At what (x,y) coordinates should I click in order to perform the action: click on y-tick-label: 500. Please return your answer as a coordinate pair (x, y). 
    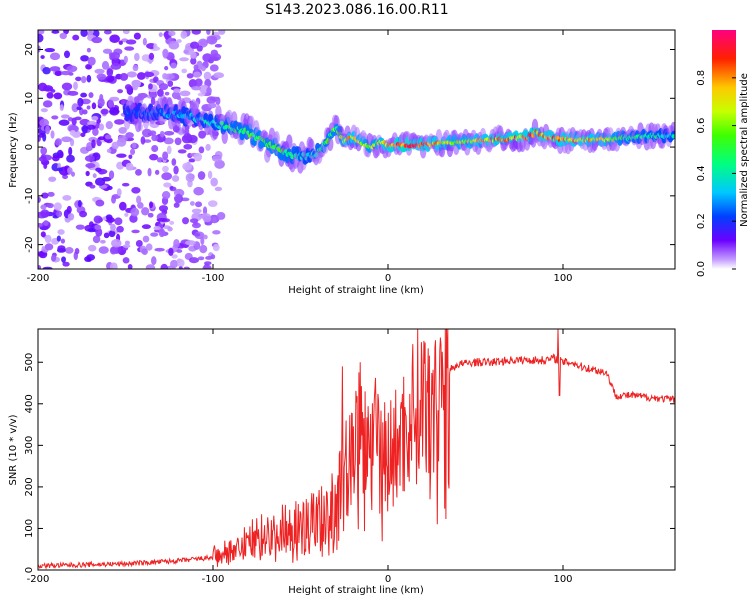
    Looking at the image, I should click on (29, 362).